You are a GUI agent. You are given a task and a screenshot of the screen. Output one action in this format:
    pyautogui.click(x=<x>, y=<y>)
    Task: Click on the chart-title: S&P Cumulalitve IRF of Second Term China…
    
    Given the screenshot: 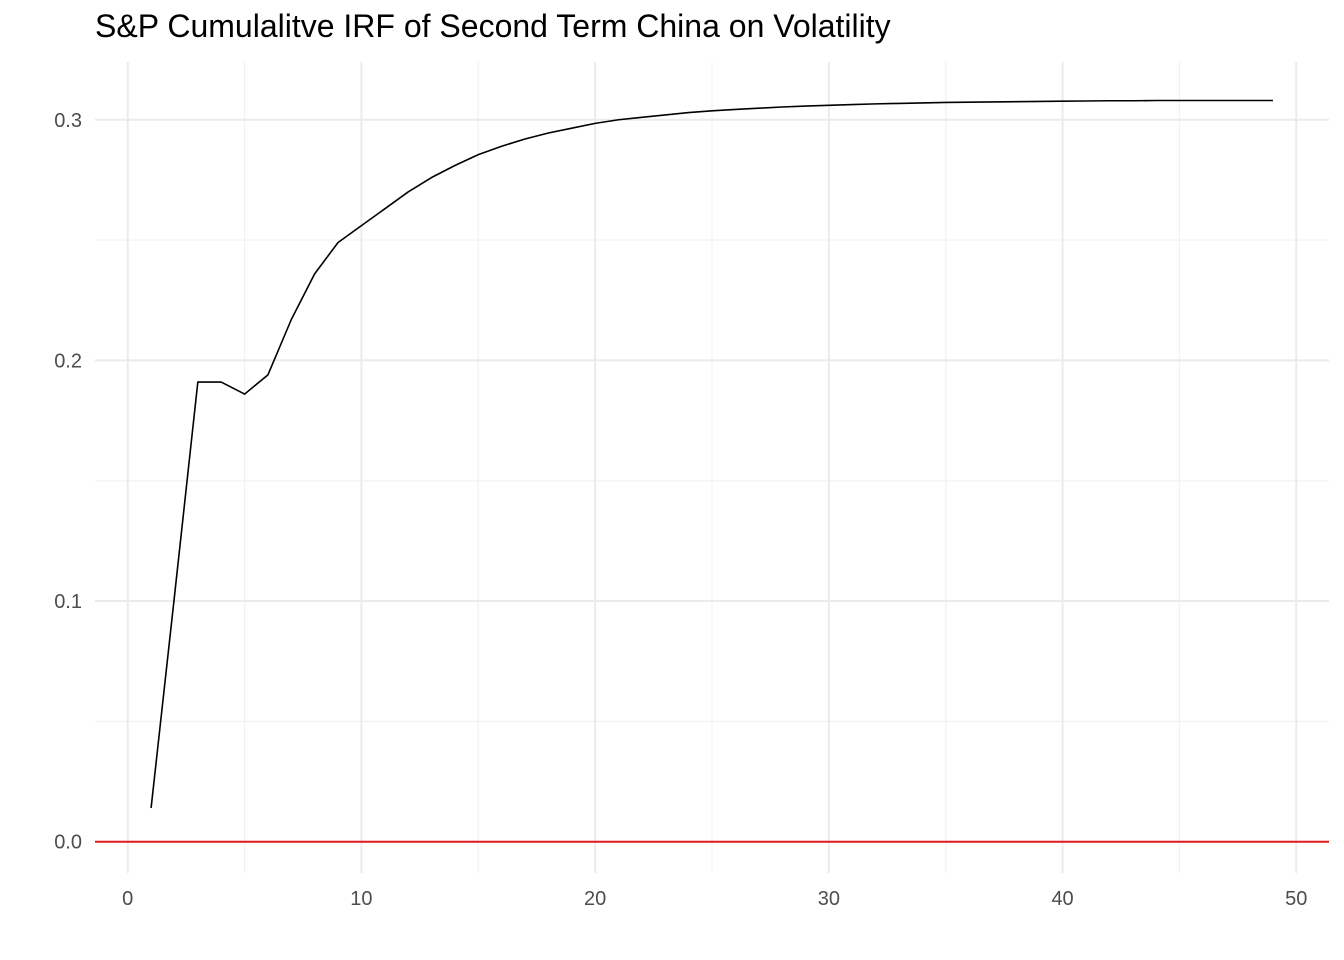 What is the action you would take?
    pyautogui.click(x=493, y=26)
    